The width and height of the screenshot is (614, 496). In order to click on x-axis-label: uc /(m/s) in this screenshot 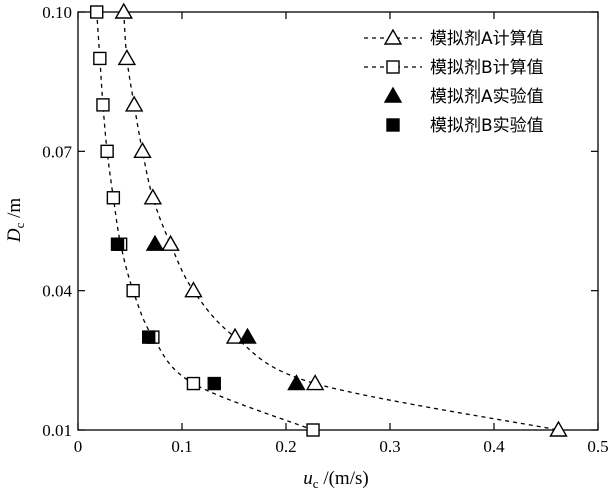, I will do `click(335, 479)`.